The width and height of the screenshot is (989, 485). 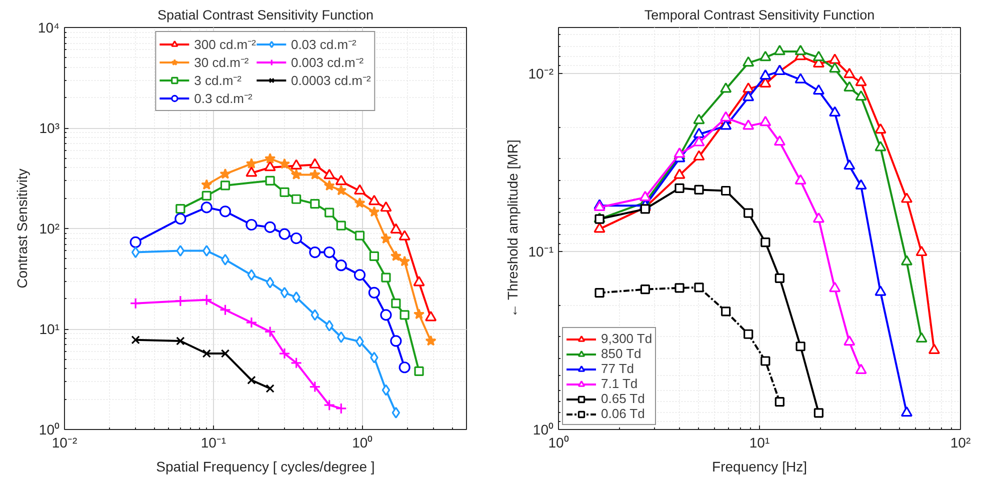 What do you see at coordinates (327, 62) in the screenshot?
I see `legend-label: 0.003 cd.m⁻²` at bounding box center [327, 62].